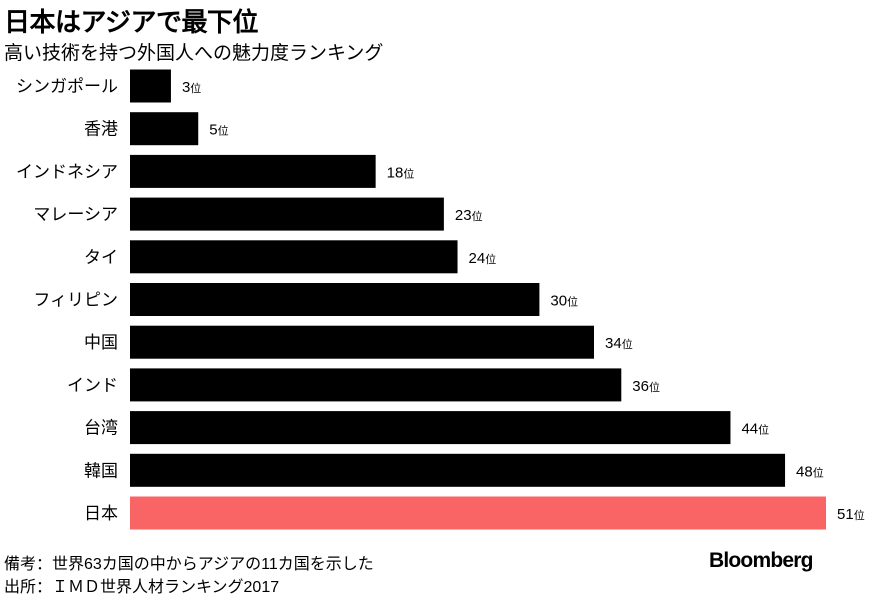 This screenshot has height=601, width=871. Describe the element at coordinates (92, 385) in the screenshot. I see `category-label: インド` at that location.